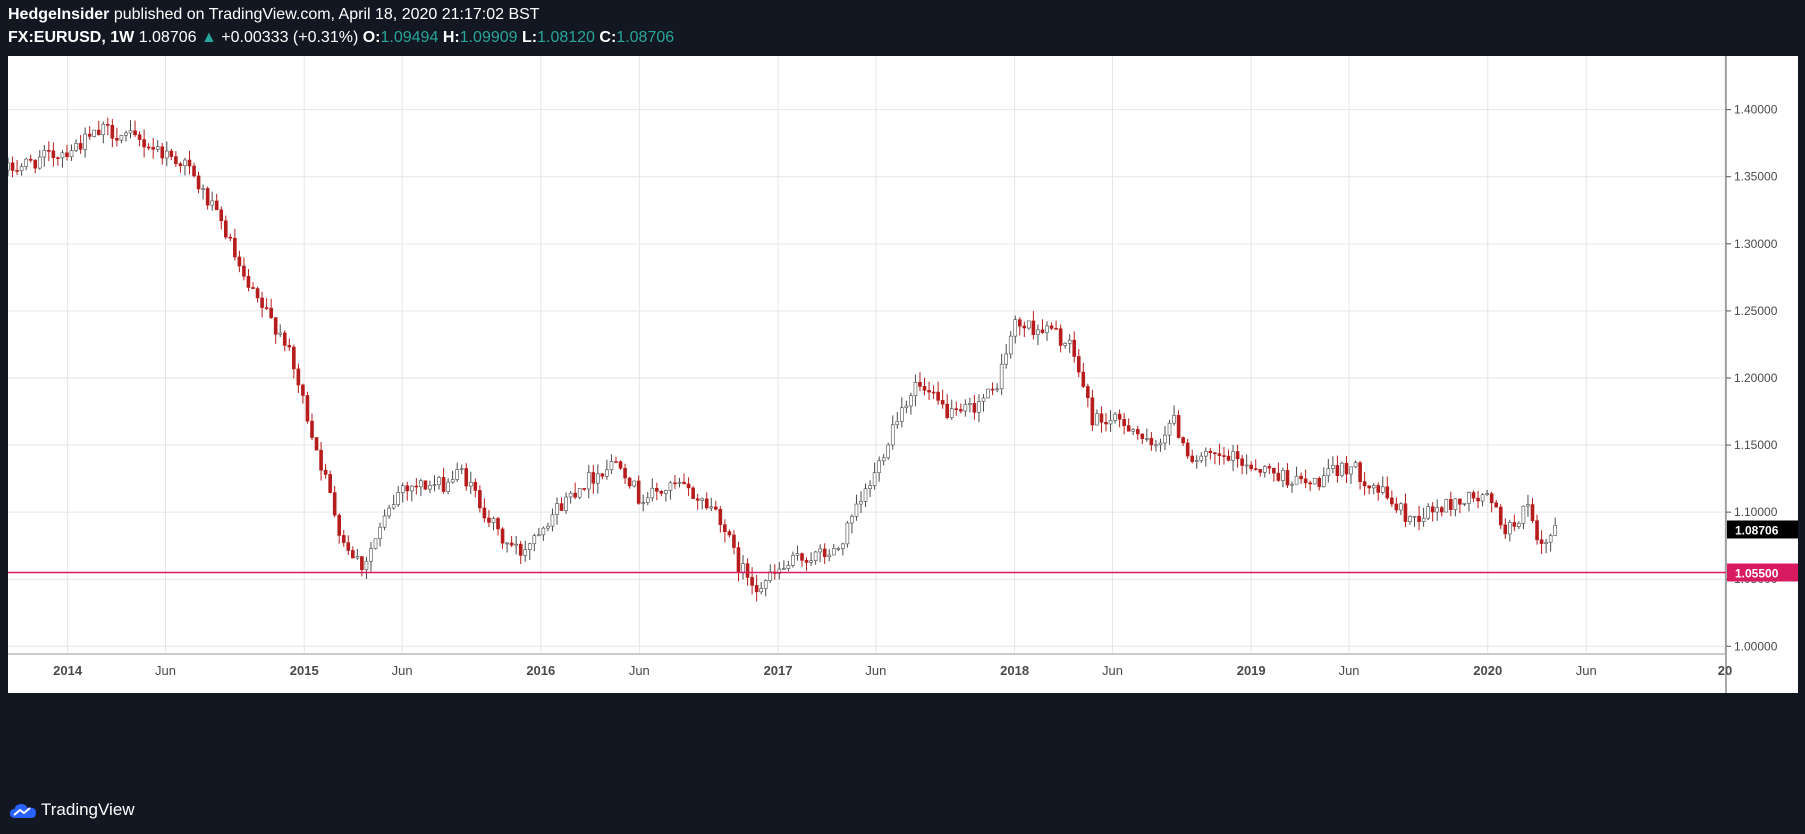  Describe the element at coordinates (59, 14) in the screenshot. I see `author-name: HedgeInsider` at that location.